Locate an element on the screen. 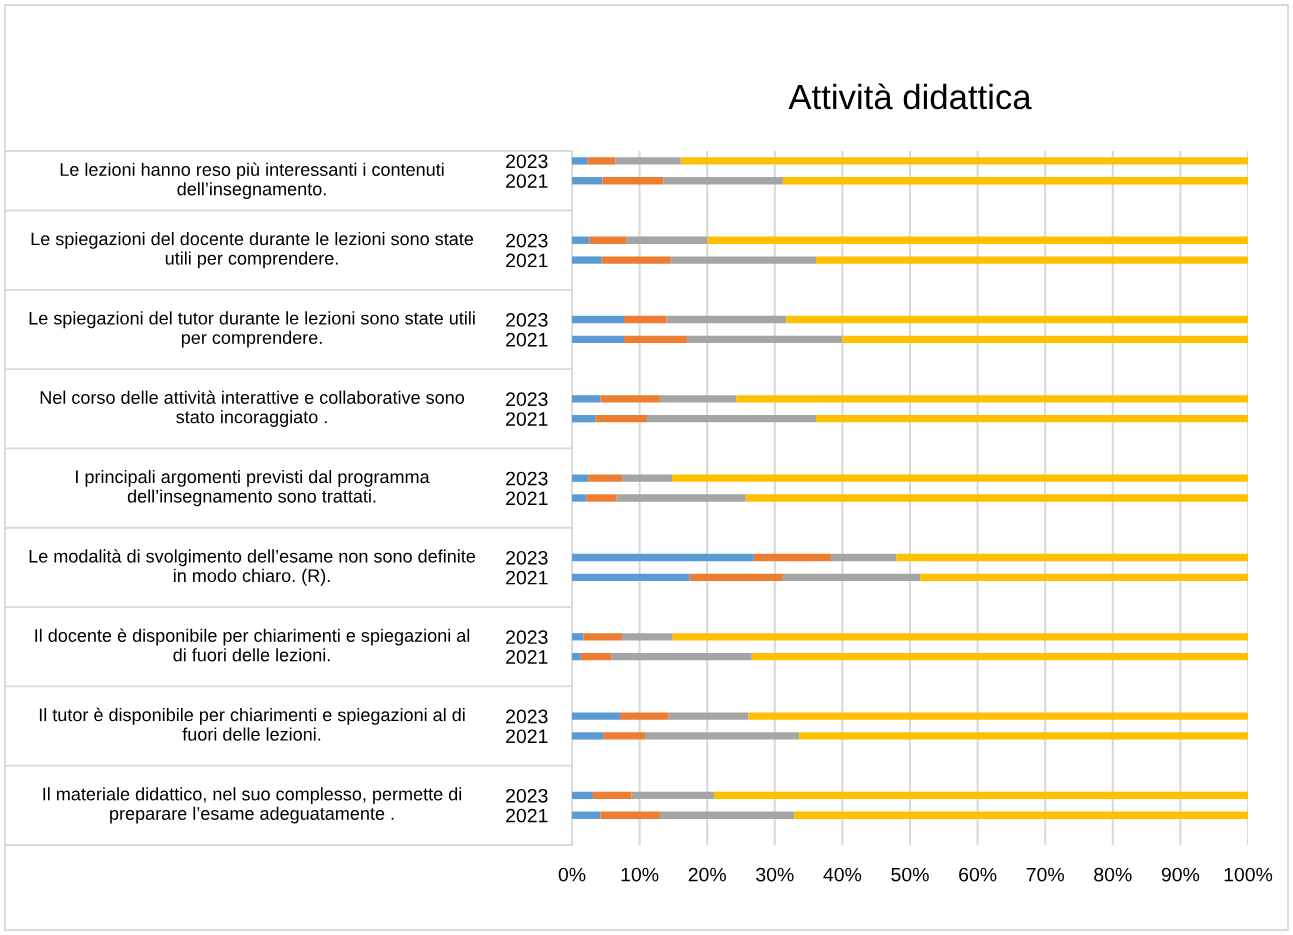 The width and height of the screenshot is (1293, 935). x-tick-label: 0% is located at coordinates (572, 874).